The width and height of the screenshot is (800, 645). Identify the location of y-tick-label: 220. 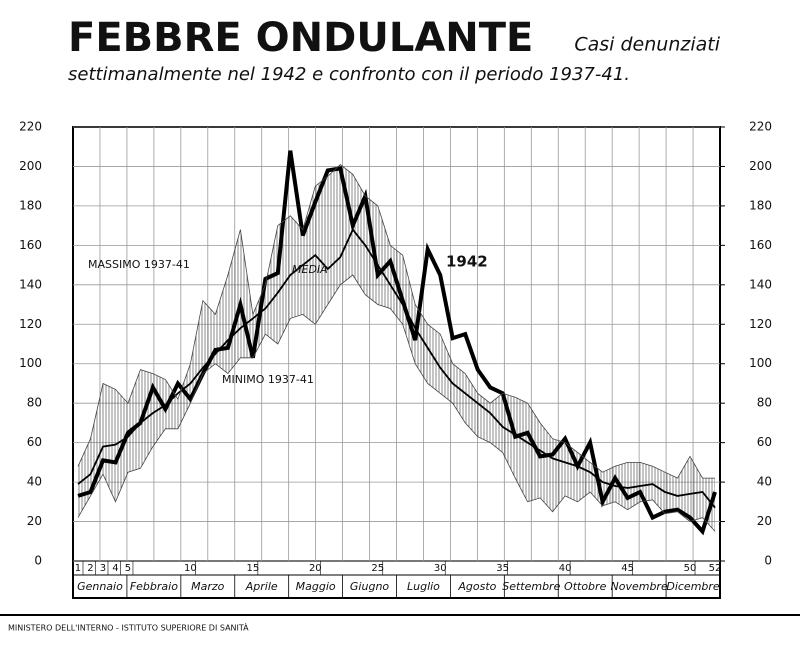
(30, 127).